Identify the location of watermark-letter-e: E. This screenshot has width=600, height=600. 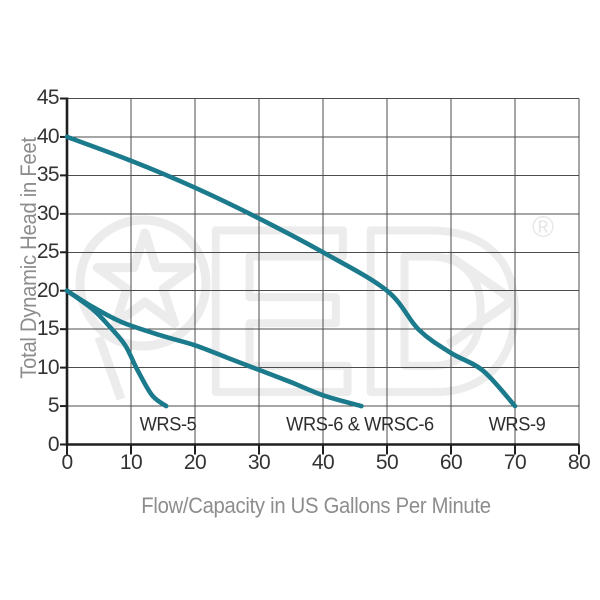
(278, 310).